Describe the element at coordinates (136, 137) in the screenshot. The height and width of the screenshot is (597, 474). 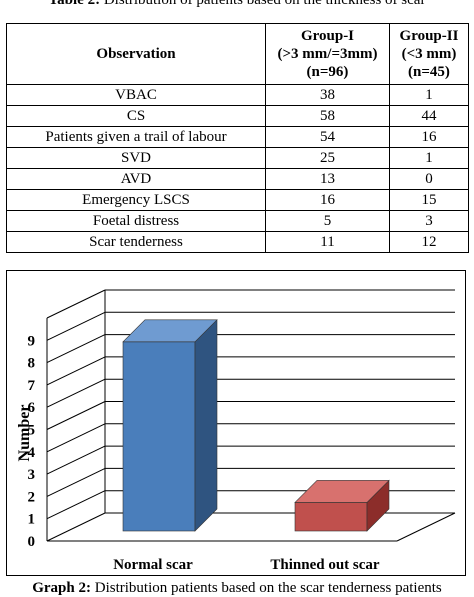
I see `cell-observation: Patients given a trail of labour` at that location.